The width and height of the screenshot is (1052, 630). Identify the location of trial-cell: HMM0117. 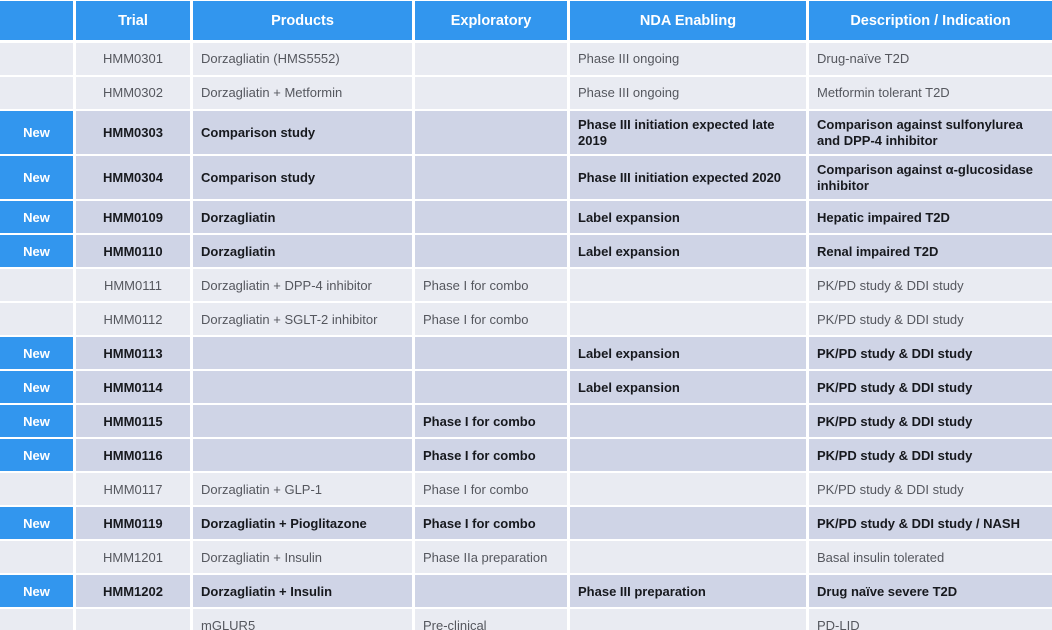
(134, 490).